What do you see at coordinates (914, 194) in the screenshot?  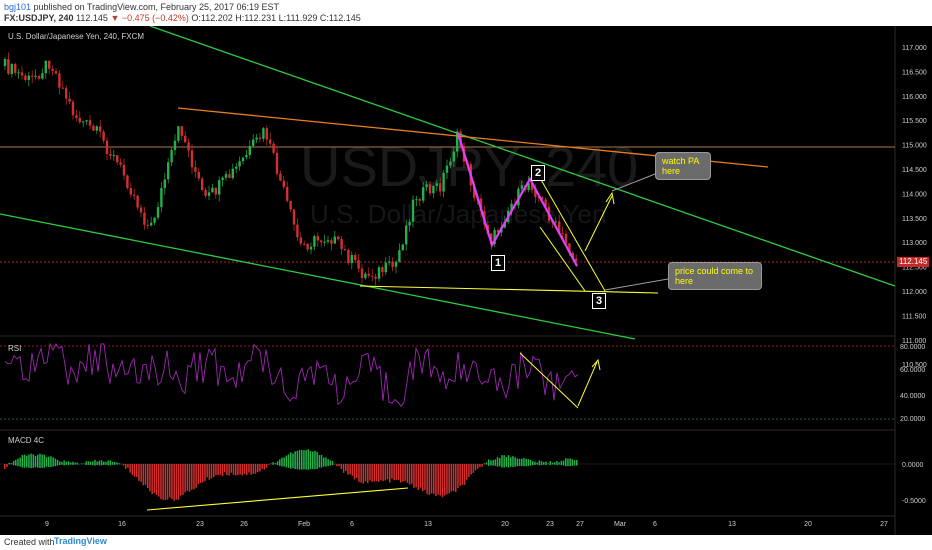 I see `price-axis-tick: 114.000` at bounding box center [914, 194].